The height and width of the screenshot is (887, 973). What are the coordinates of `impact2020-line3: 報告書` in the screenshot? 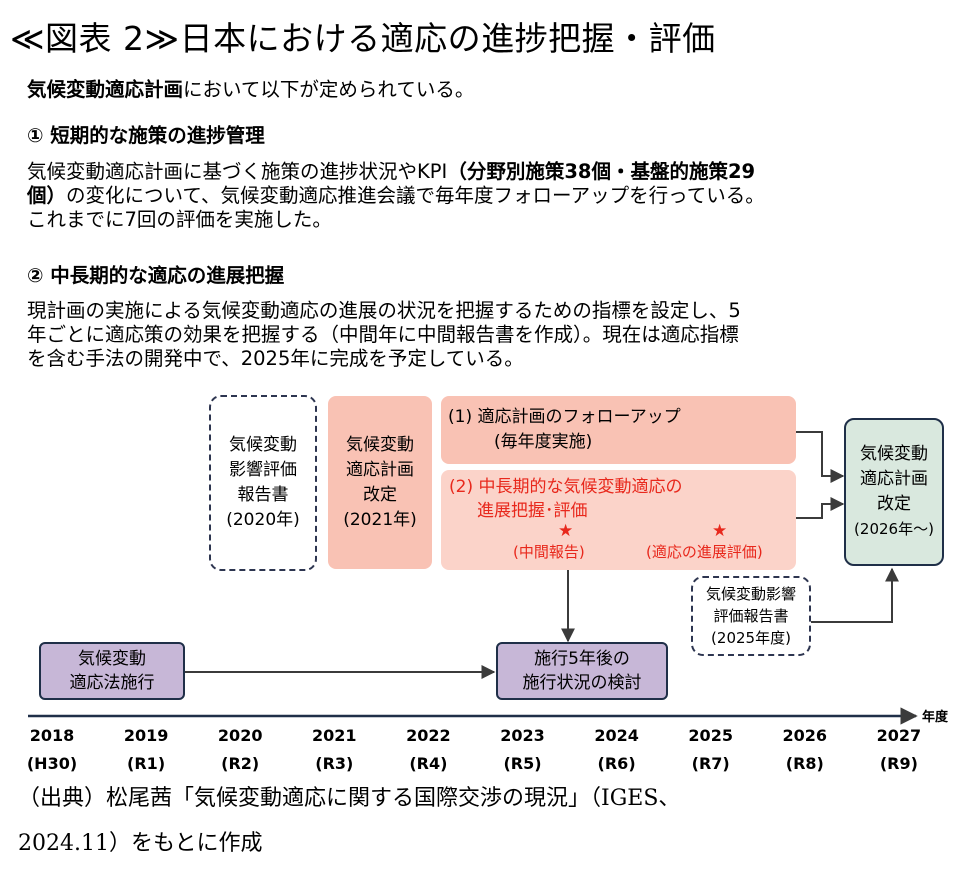 It's located at (263, 495).